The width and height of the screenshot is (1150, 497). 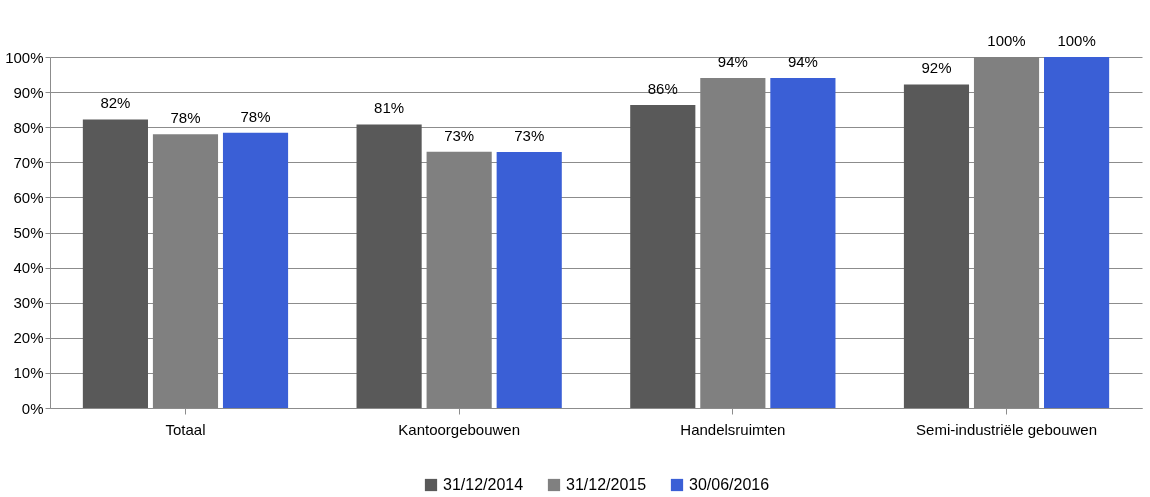 What do you see at coordinates (115, 103) in the screenshot?
I see `data-label: 82%` at bounding box center [115, 103].